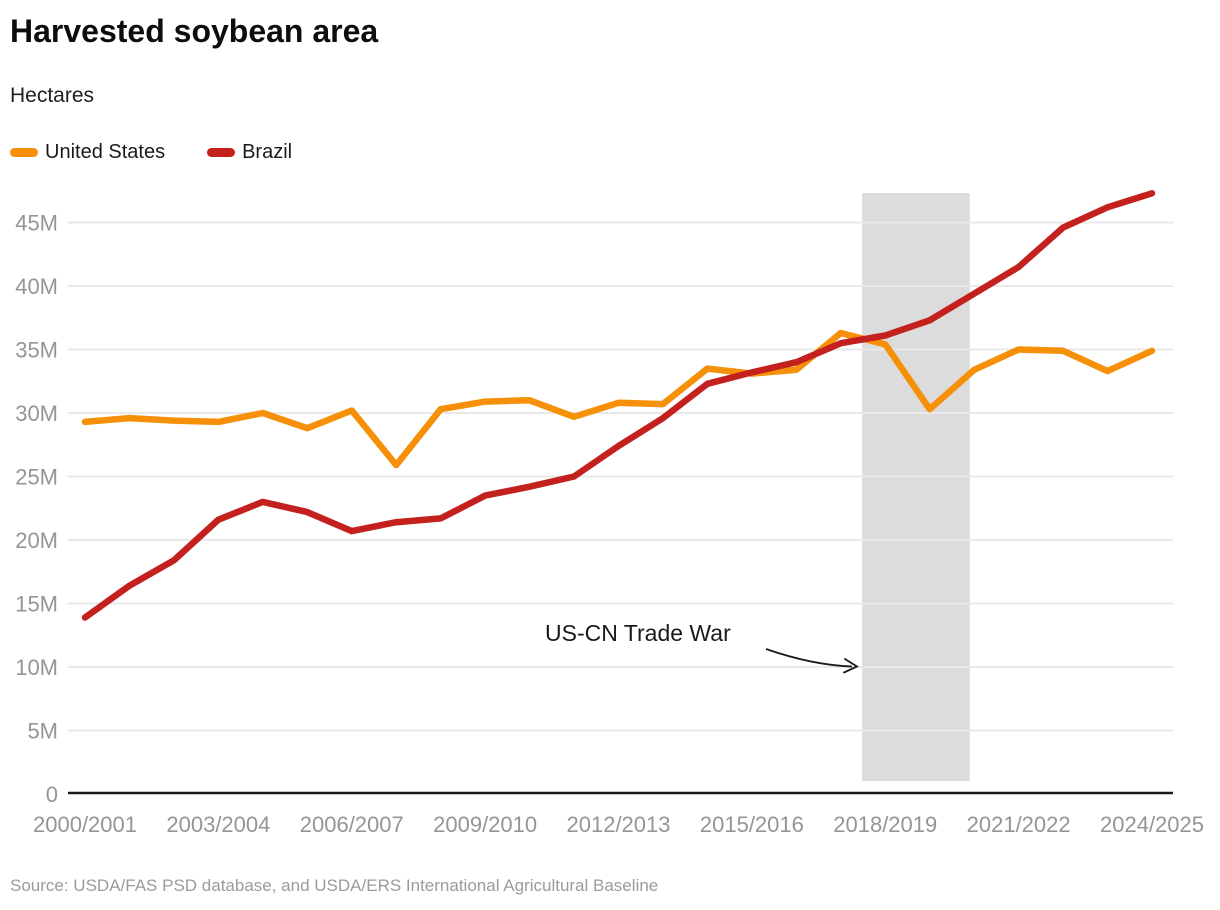 Image resolution: width=1220 pixels, height=910 pixels. Describe the element at coordinates (105, 152) in the screenshot. I see `legend-label-united-states: United States` at that location.